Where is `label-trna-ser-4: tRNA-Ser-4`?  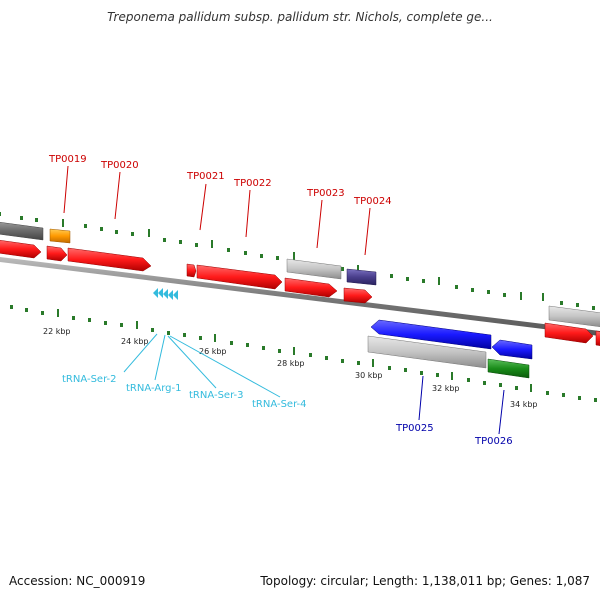 label-trna-ser-4: tRNA-Ser-4 is located at coordinates (279, 404).